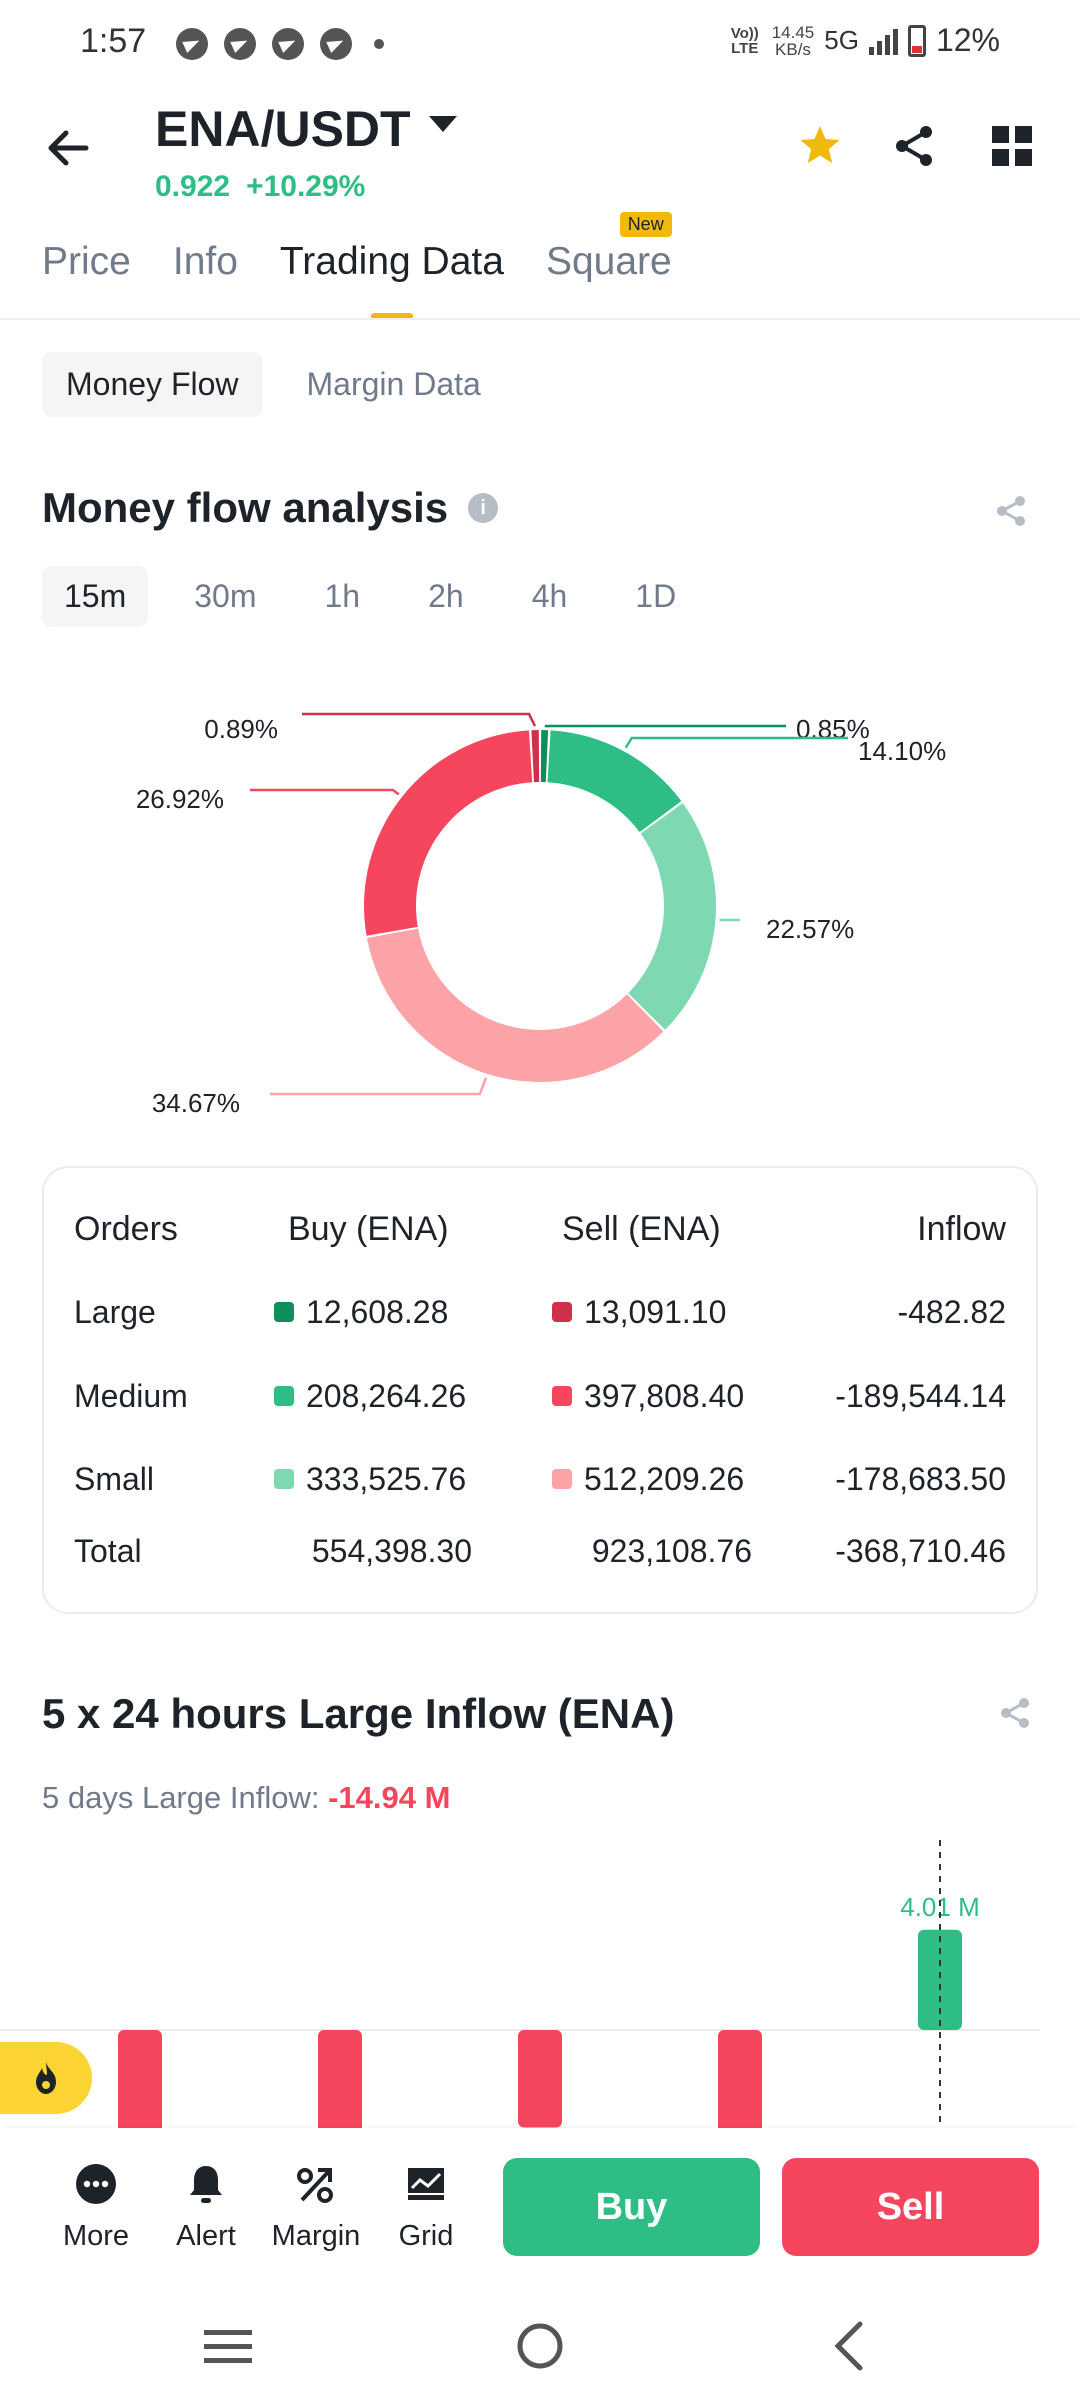  What do you see at coordinates (377, 1312) in the screenshot?
I see `buy-value: 12,608.28` at bounding box center [377, 1312].